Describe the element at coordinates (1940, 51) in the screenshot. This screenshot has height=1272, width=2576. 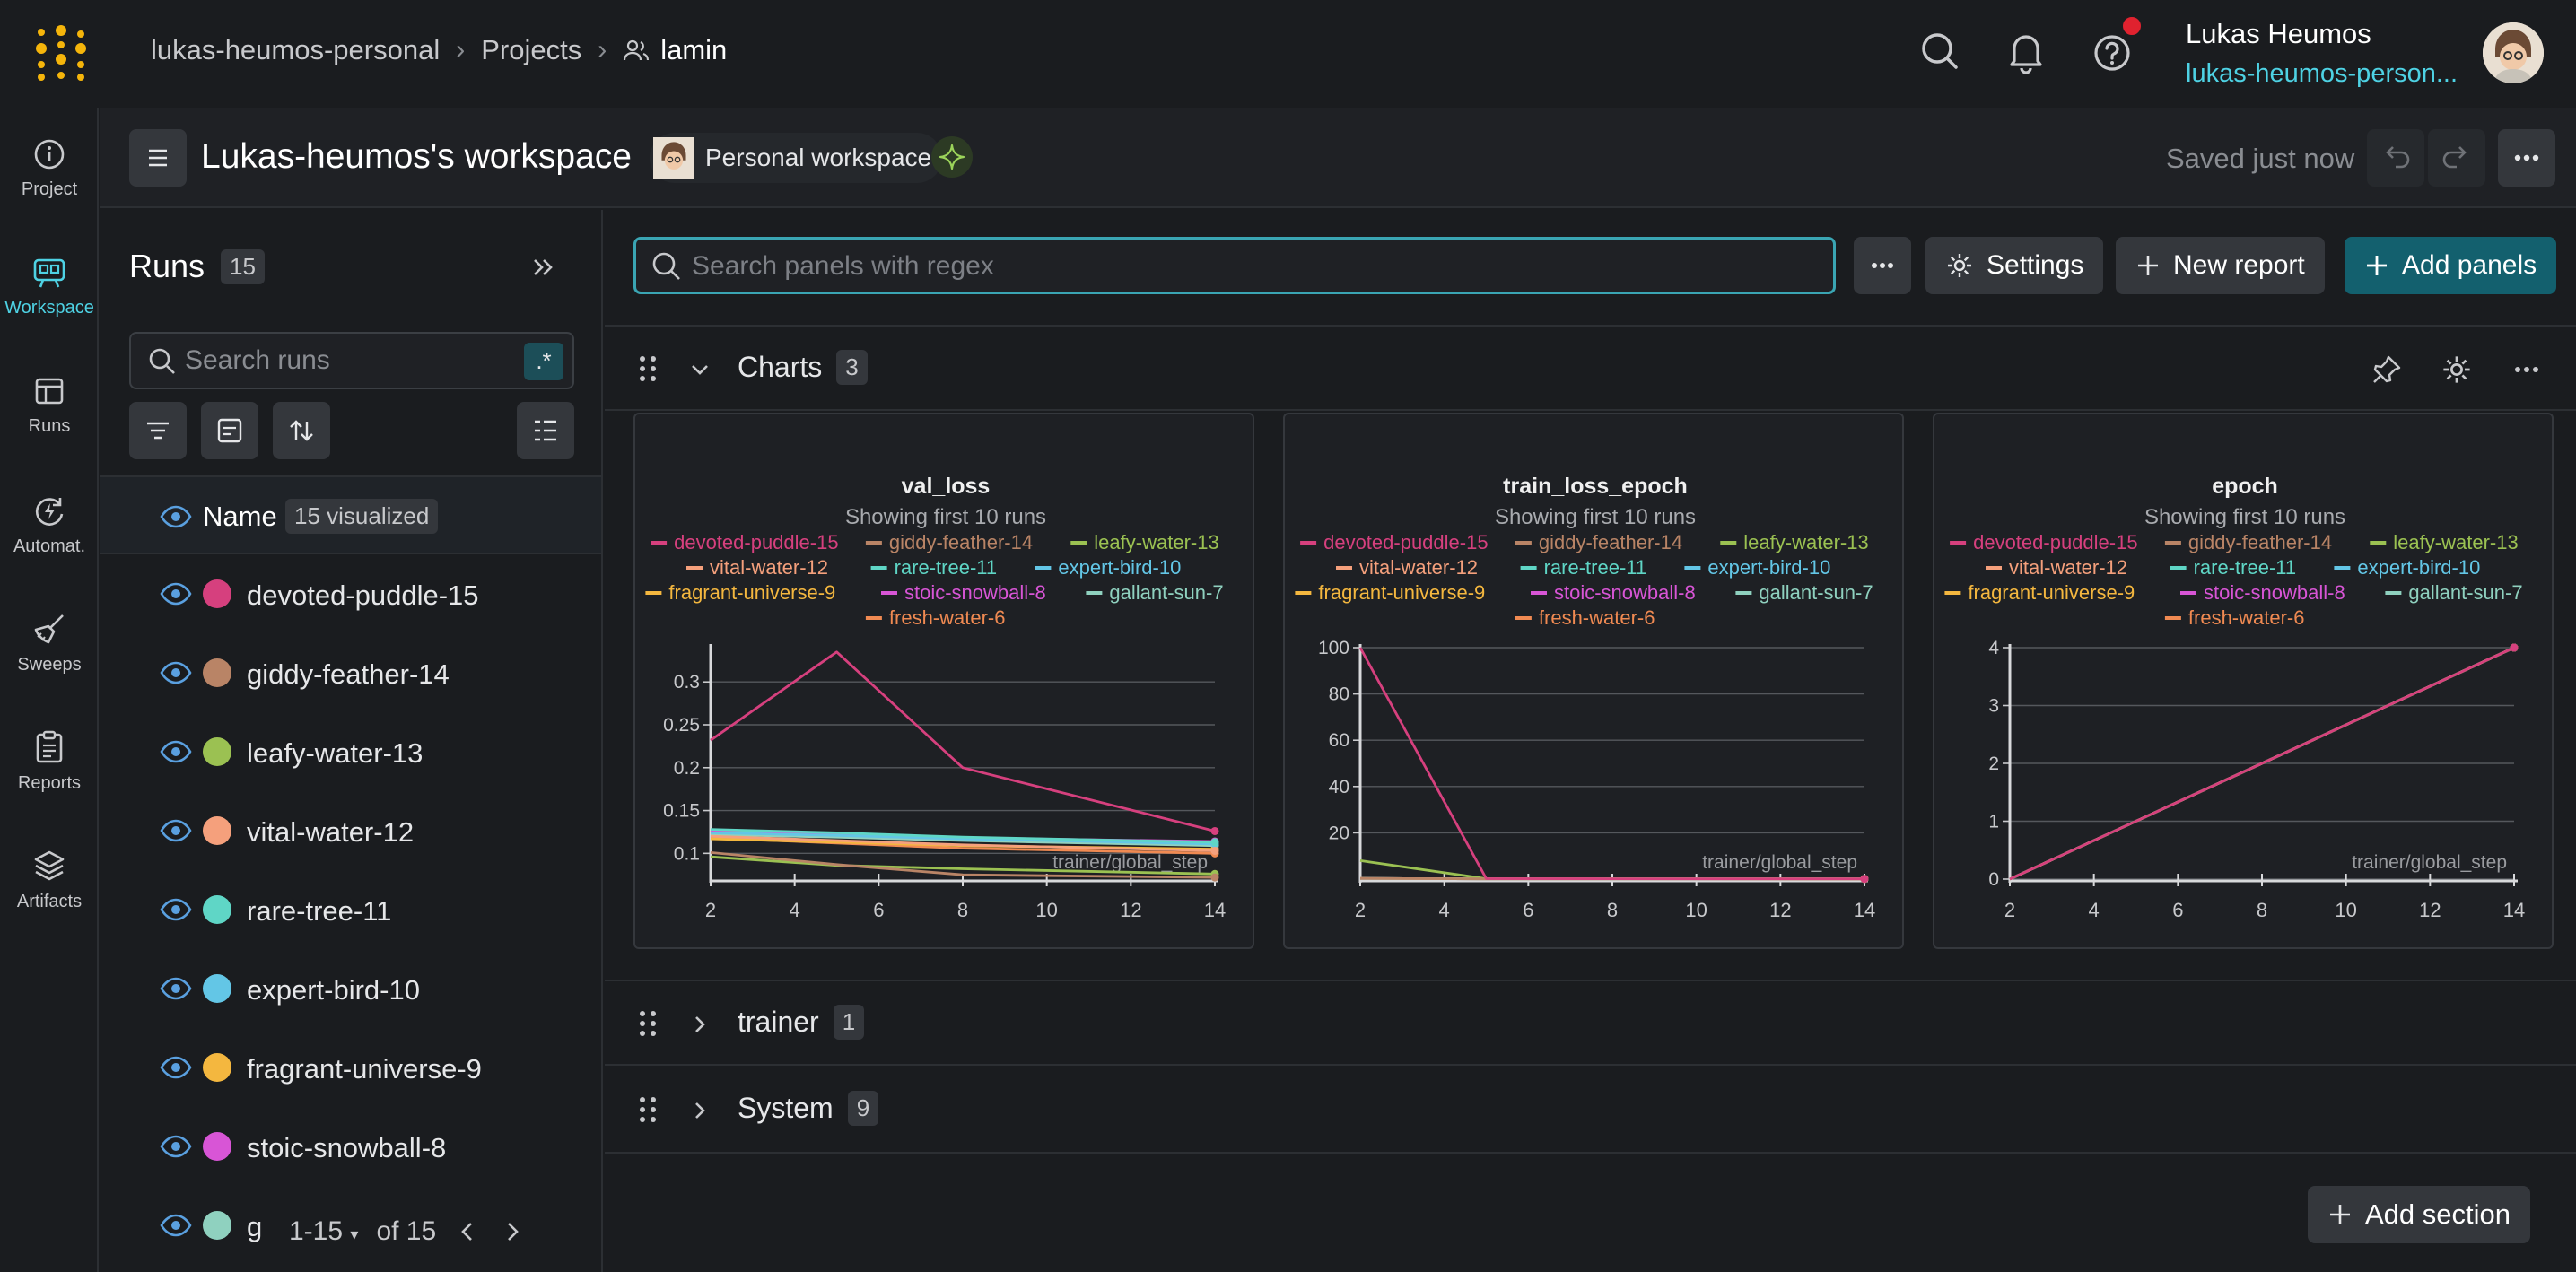
I see `search-icon` at that location.